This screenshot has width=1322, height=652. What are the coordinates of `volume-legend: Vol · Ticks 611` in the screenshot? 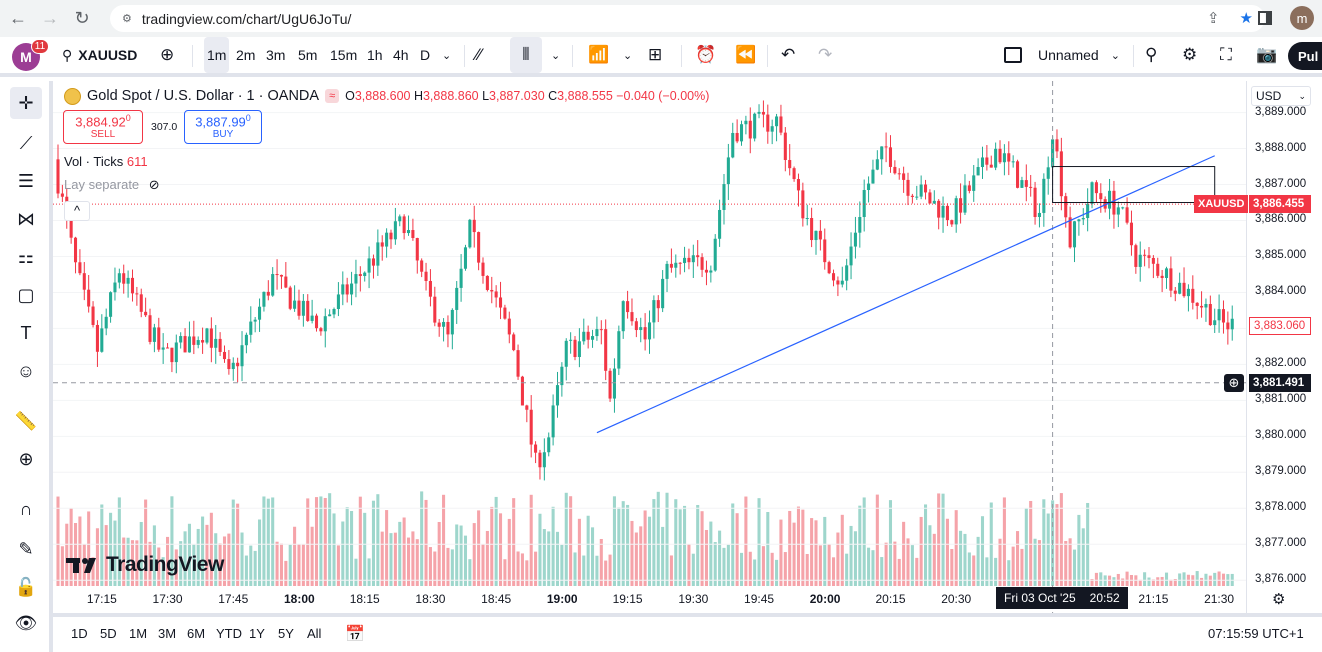 It's located at (106, 161).